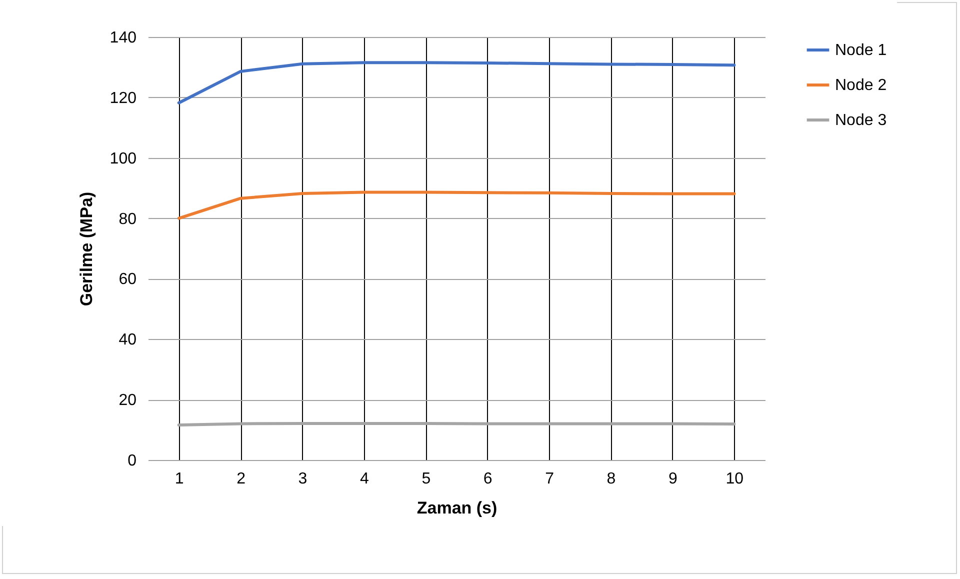 The width and height of the screenshot is (960, 579). I want to click on x-tick-label: 7, so click(549, 479).